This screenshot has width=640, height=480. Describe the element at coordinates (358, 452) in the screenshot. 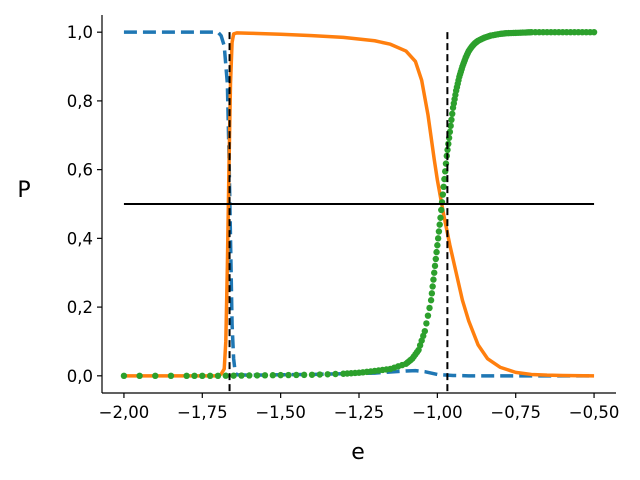

I see `x-axis-label: e` at that location.